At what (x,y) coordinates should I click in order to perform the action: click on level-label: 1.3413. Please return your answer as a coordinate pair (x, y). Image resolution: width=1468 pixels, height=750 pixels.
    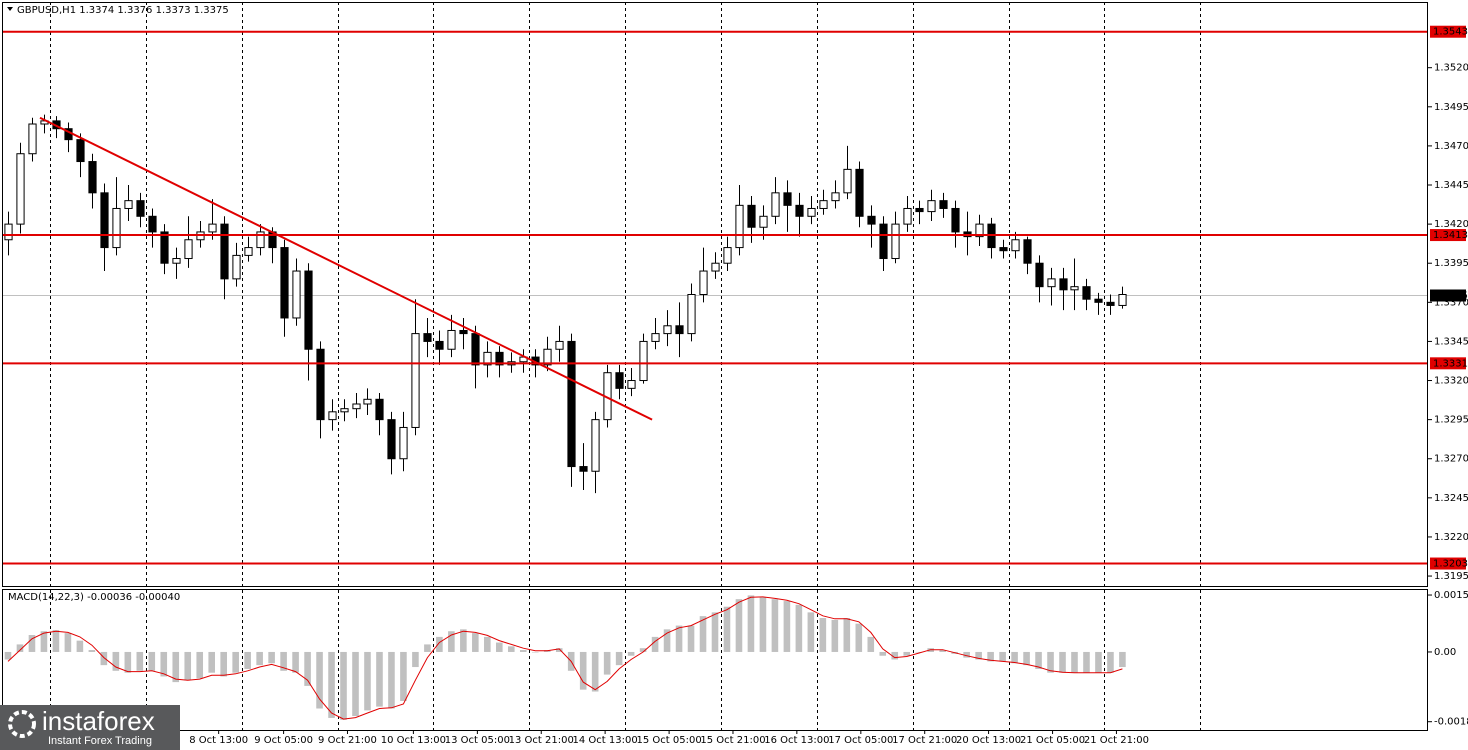
    Looking at the image, I should click on (1450, 235).